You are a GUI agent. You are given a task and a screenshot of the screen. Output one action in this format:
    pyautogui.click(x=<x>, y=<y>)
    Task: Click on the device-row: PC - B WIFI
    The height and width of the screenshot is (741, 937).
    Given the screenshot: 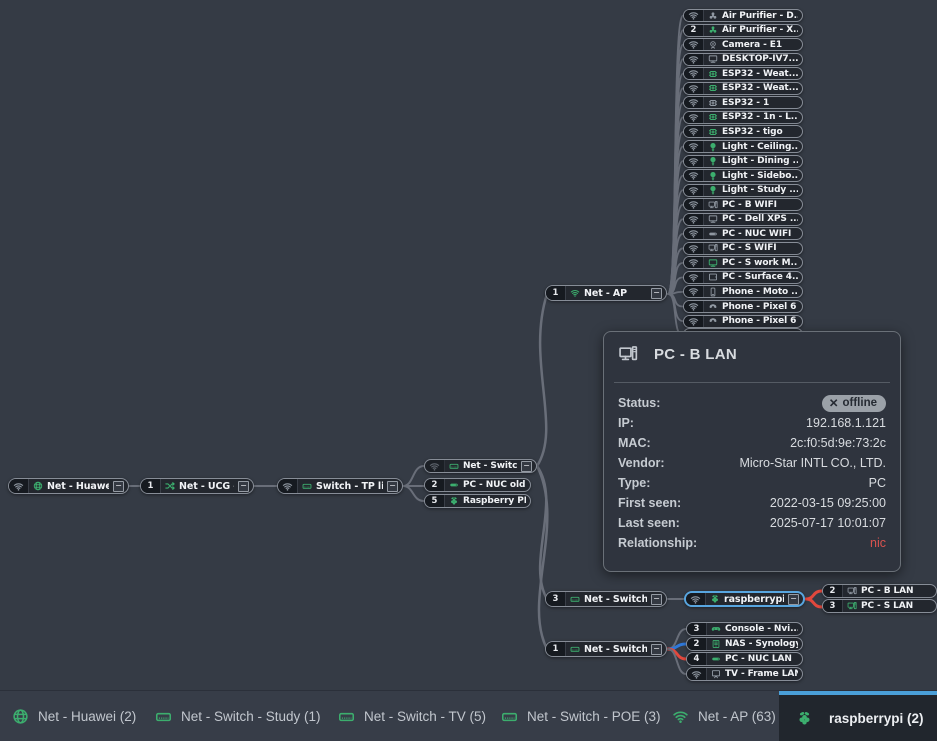 What is the action you would take?
    pyautogui.click(x=743, y=205)
    